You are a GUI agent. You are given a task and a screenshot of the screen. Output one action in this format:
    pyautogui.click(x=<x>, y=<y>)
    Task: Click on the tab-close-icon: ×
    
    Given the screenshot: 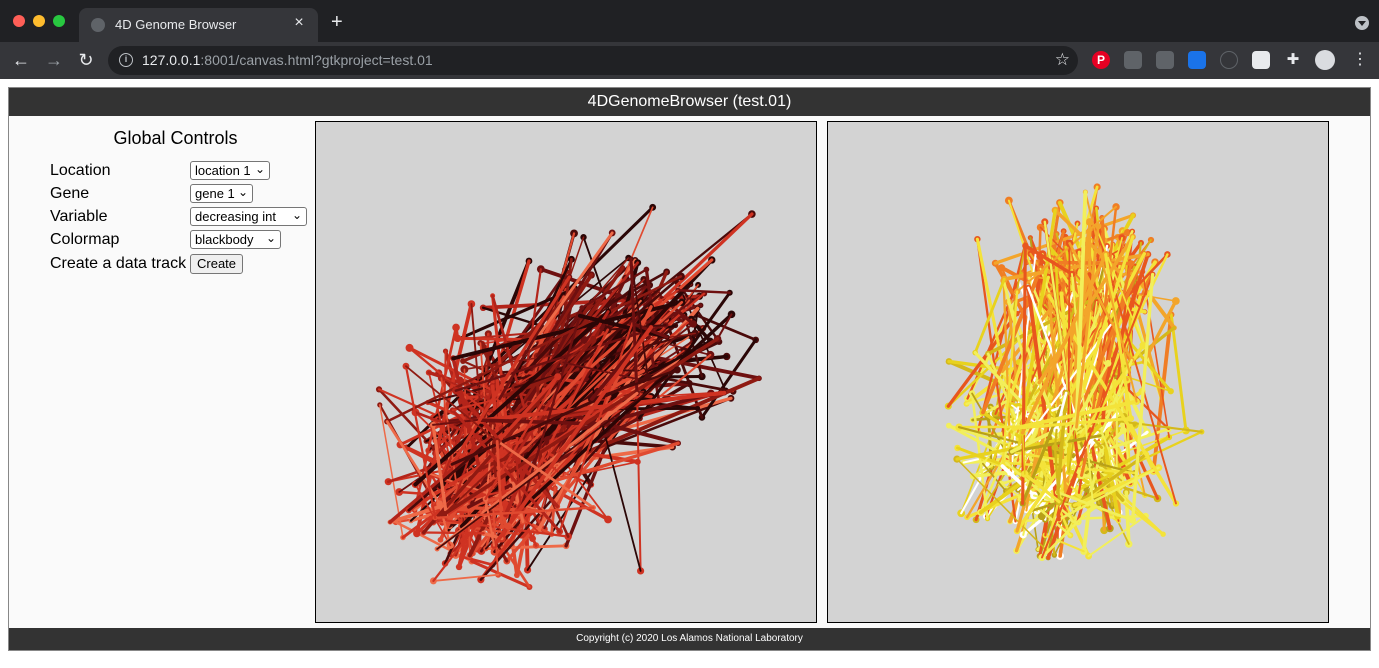 What is the action you would take?
    pyautogui.click(x=299, y=22)
    